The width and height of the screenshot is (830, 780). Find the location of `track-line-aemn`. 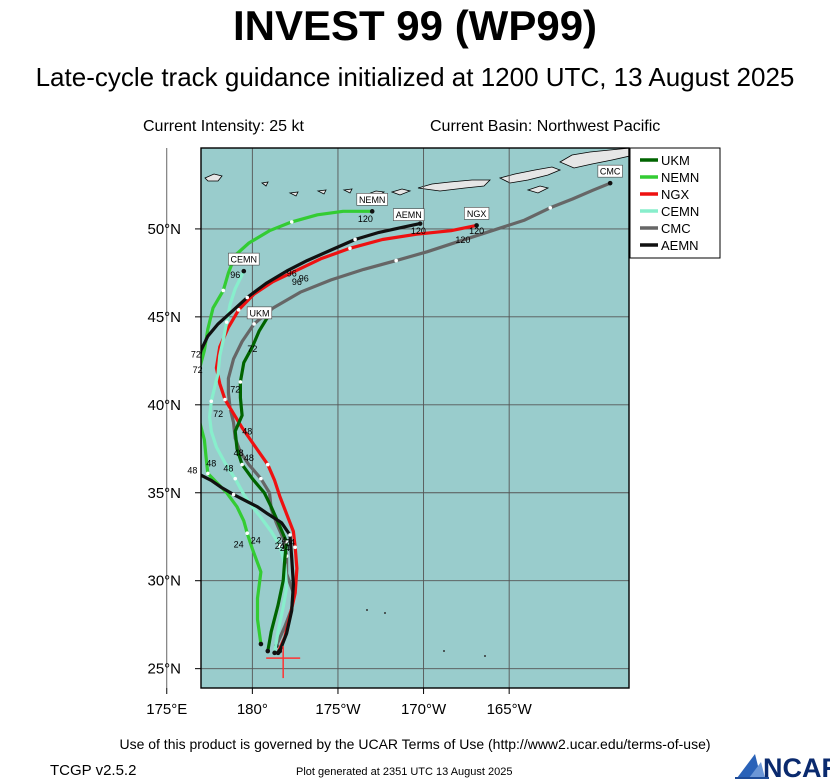

track-line-aemn is located at coordinates (311, 437).